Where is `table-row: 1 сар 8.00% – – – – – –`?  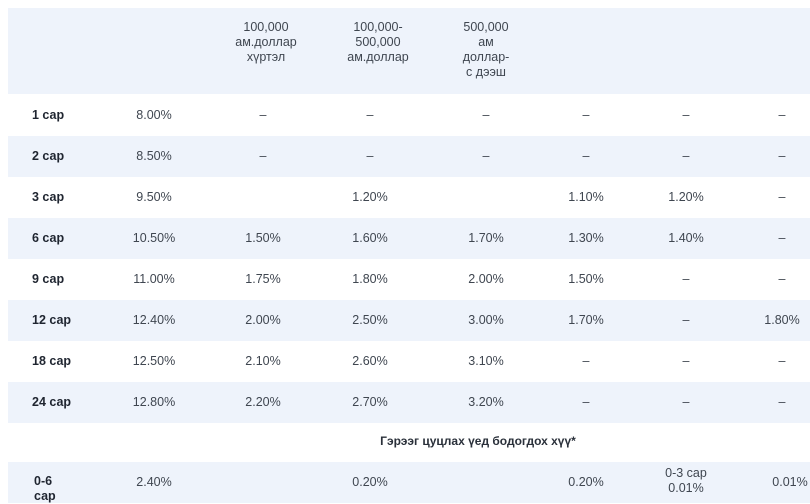
table-row: 1 сар 8.00% – – – – – – is located at coordinates (409, 115).